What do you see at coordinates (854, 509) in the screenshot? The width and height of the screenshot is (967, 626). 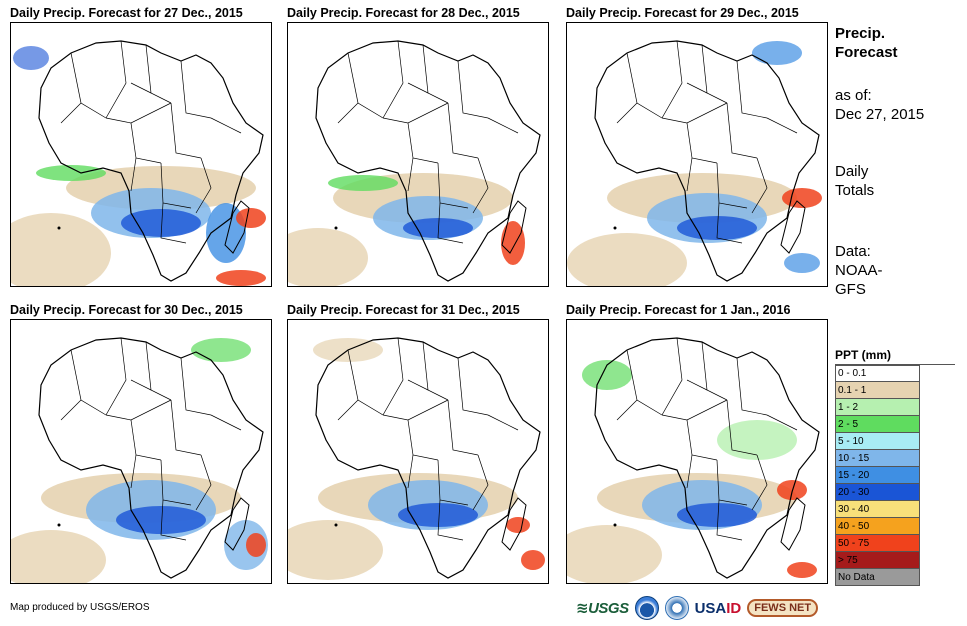 I see `legend-label: 30 - 40` at bounding box center [854, 509].